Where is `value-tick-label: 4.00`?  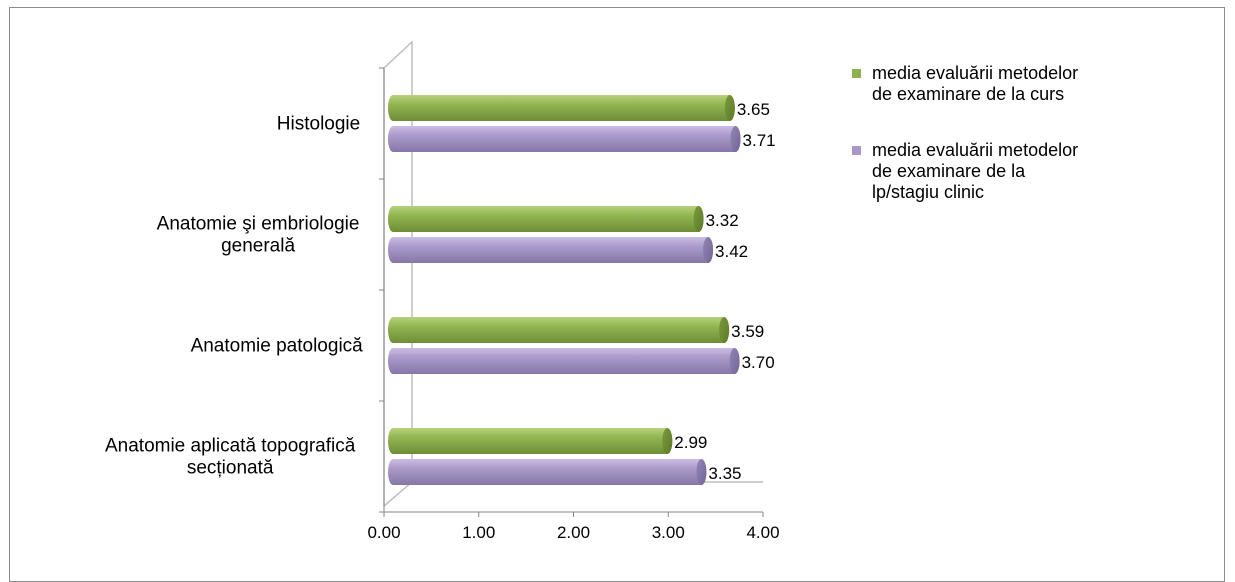 value-tick-label: 4.00 is located at coordinates (762, 532).